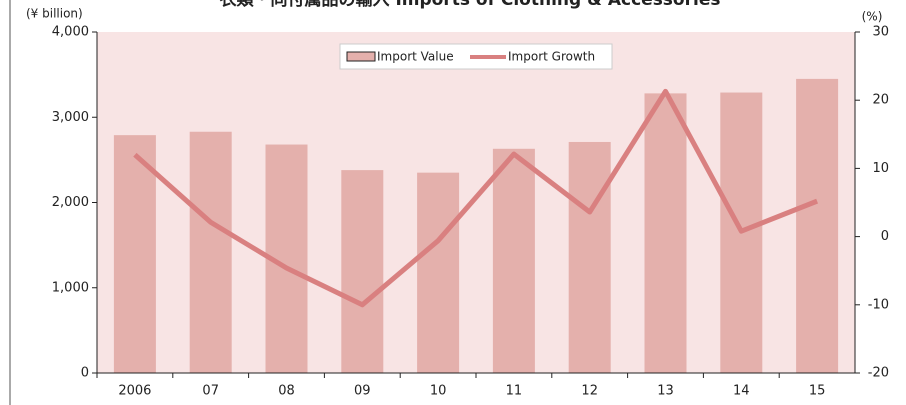 This screenshot has width=906, height=405. What do you see at coordinates (361, 56) in the screenshot?
I see `legend-swatch` at bounding box center [361, 56].